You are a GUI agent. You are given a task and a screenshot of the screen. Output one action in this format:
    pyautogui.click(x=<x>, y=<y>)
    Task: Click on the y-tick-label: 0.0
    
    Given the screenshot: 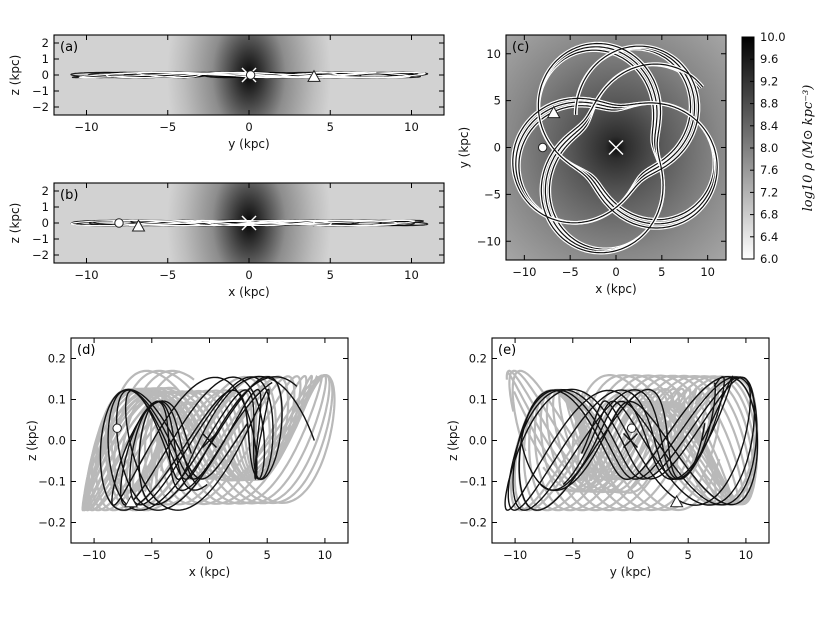 What is the action you would take?
    pyautogui.click(x=478, y=441)
    